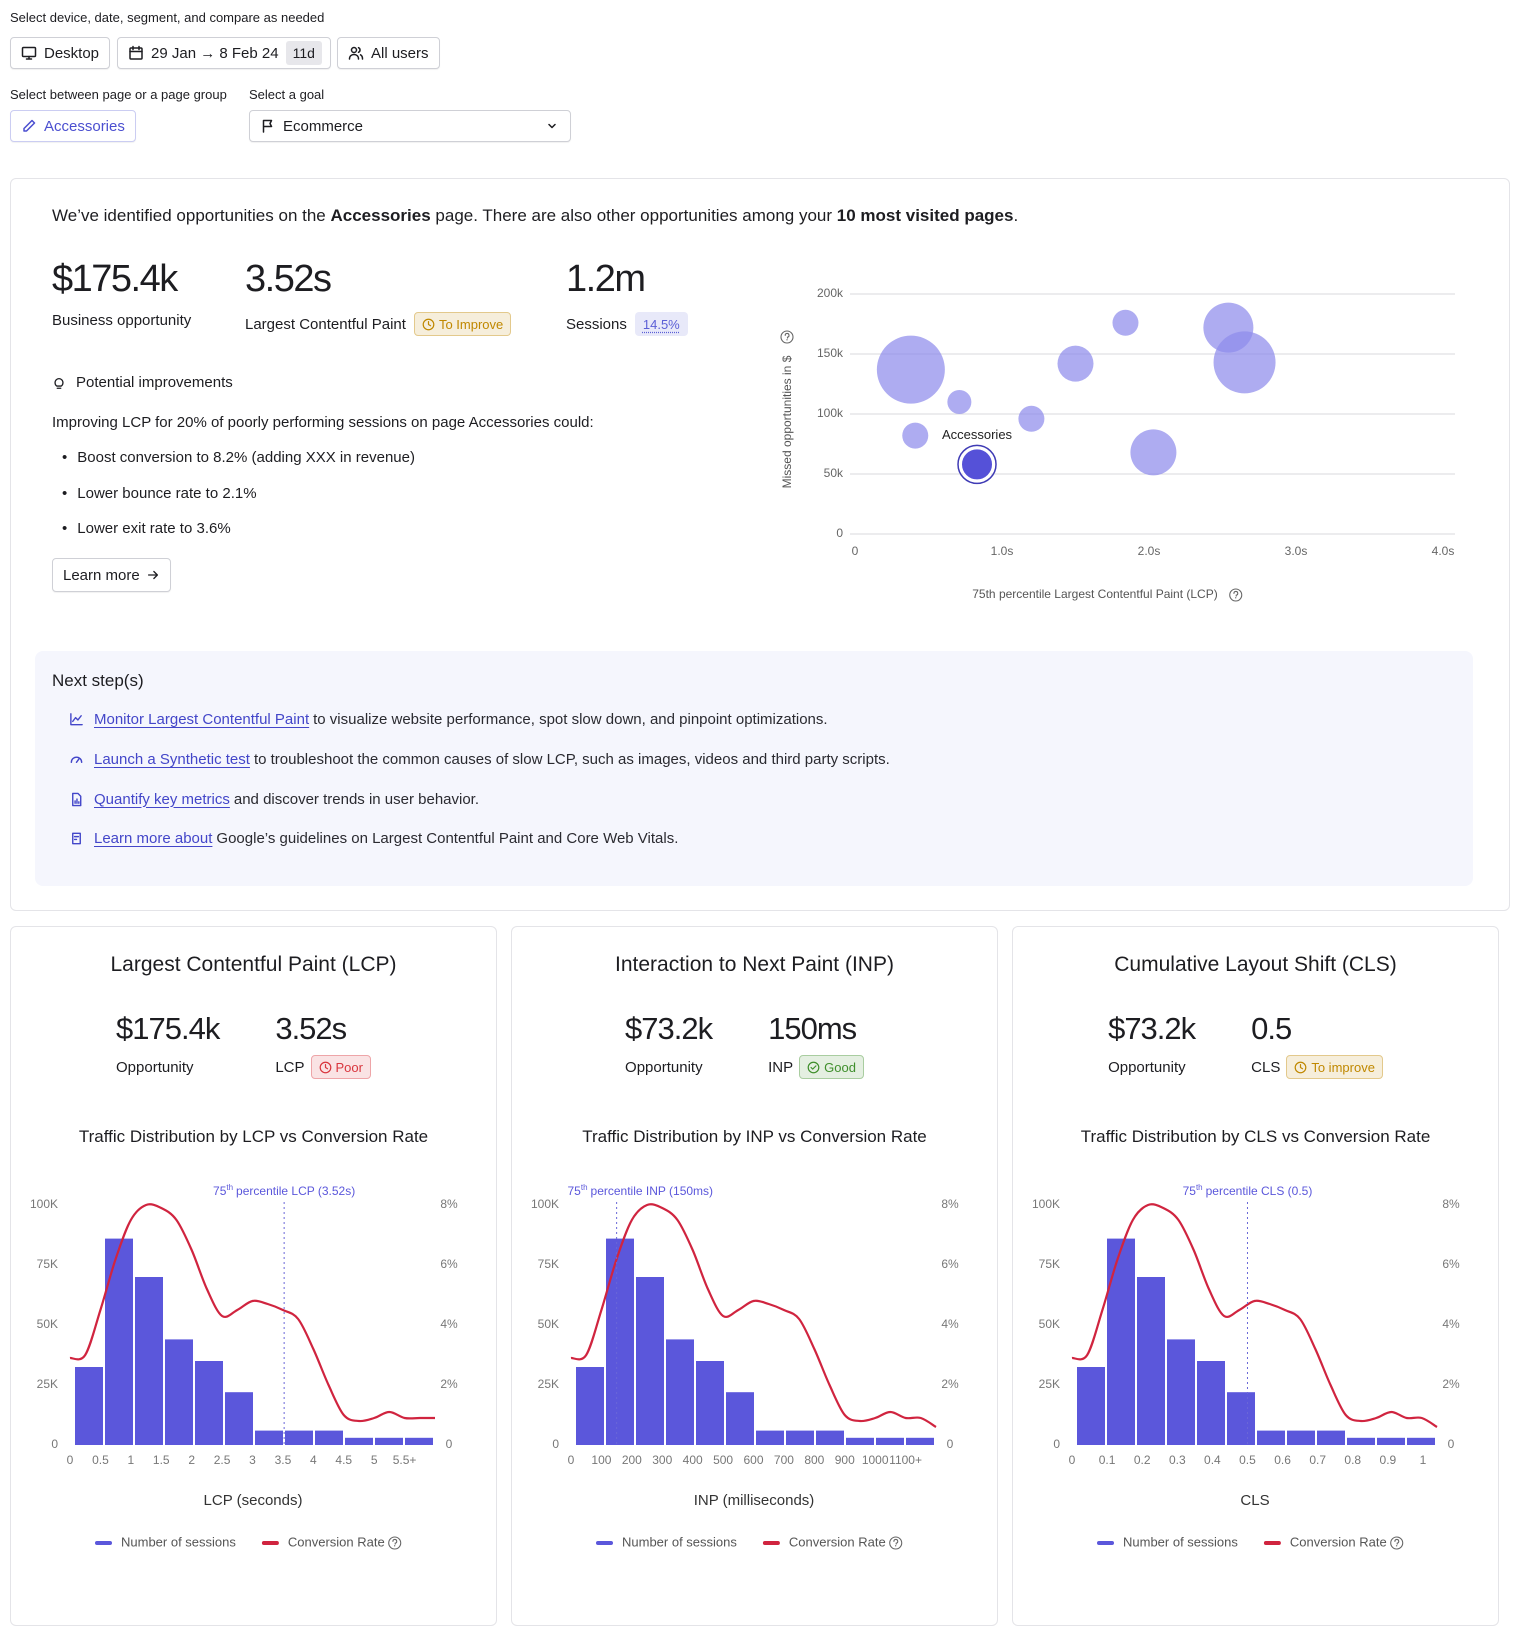  What do you see at coordinates (840, 1067) in the screenshot?
I see `badge-text: Good` at bounding box center [840, 1067].